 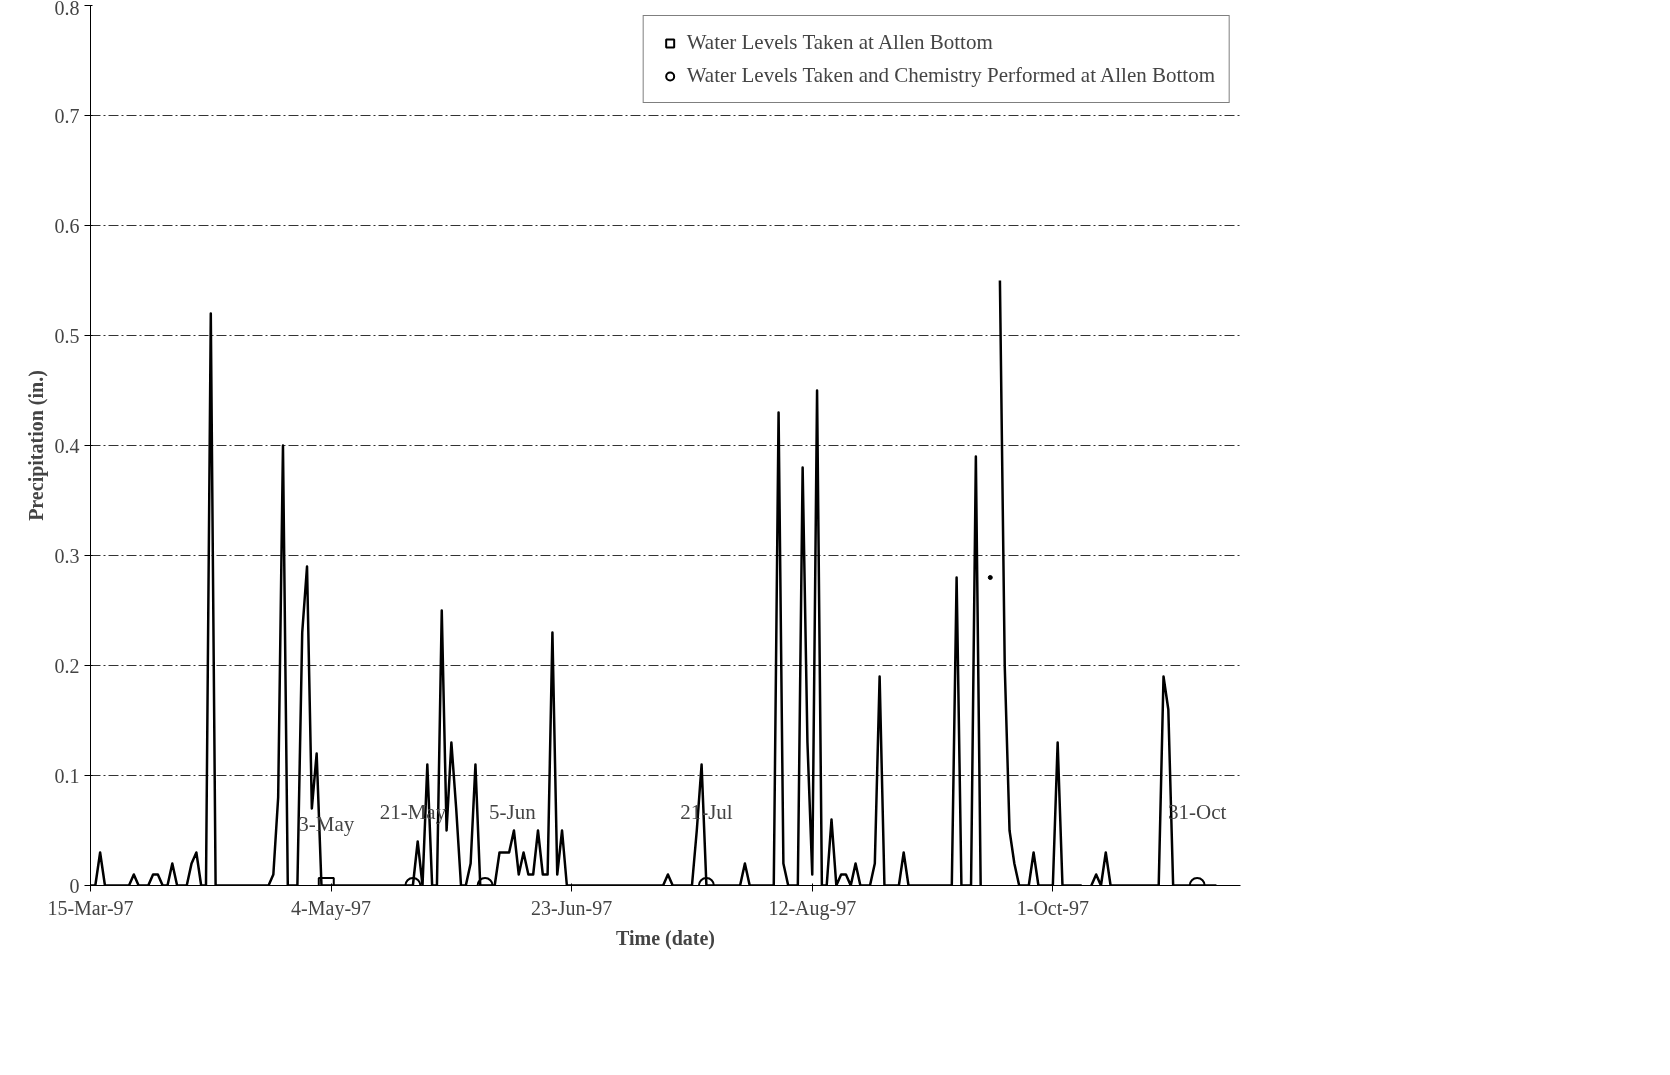 What do you see at coordinates (67, 665) in the screenshot?
I see `y-tick-label: 0.2` at bounding box center [67, 665].